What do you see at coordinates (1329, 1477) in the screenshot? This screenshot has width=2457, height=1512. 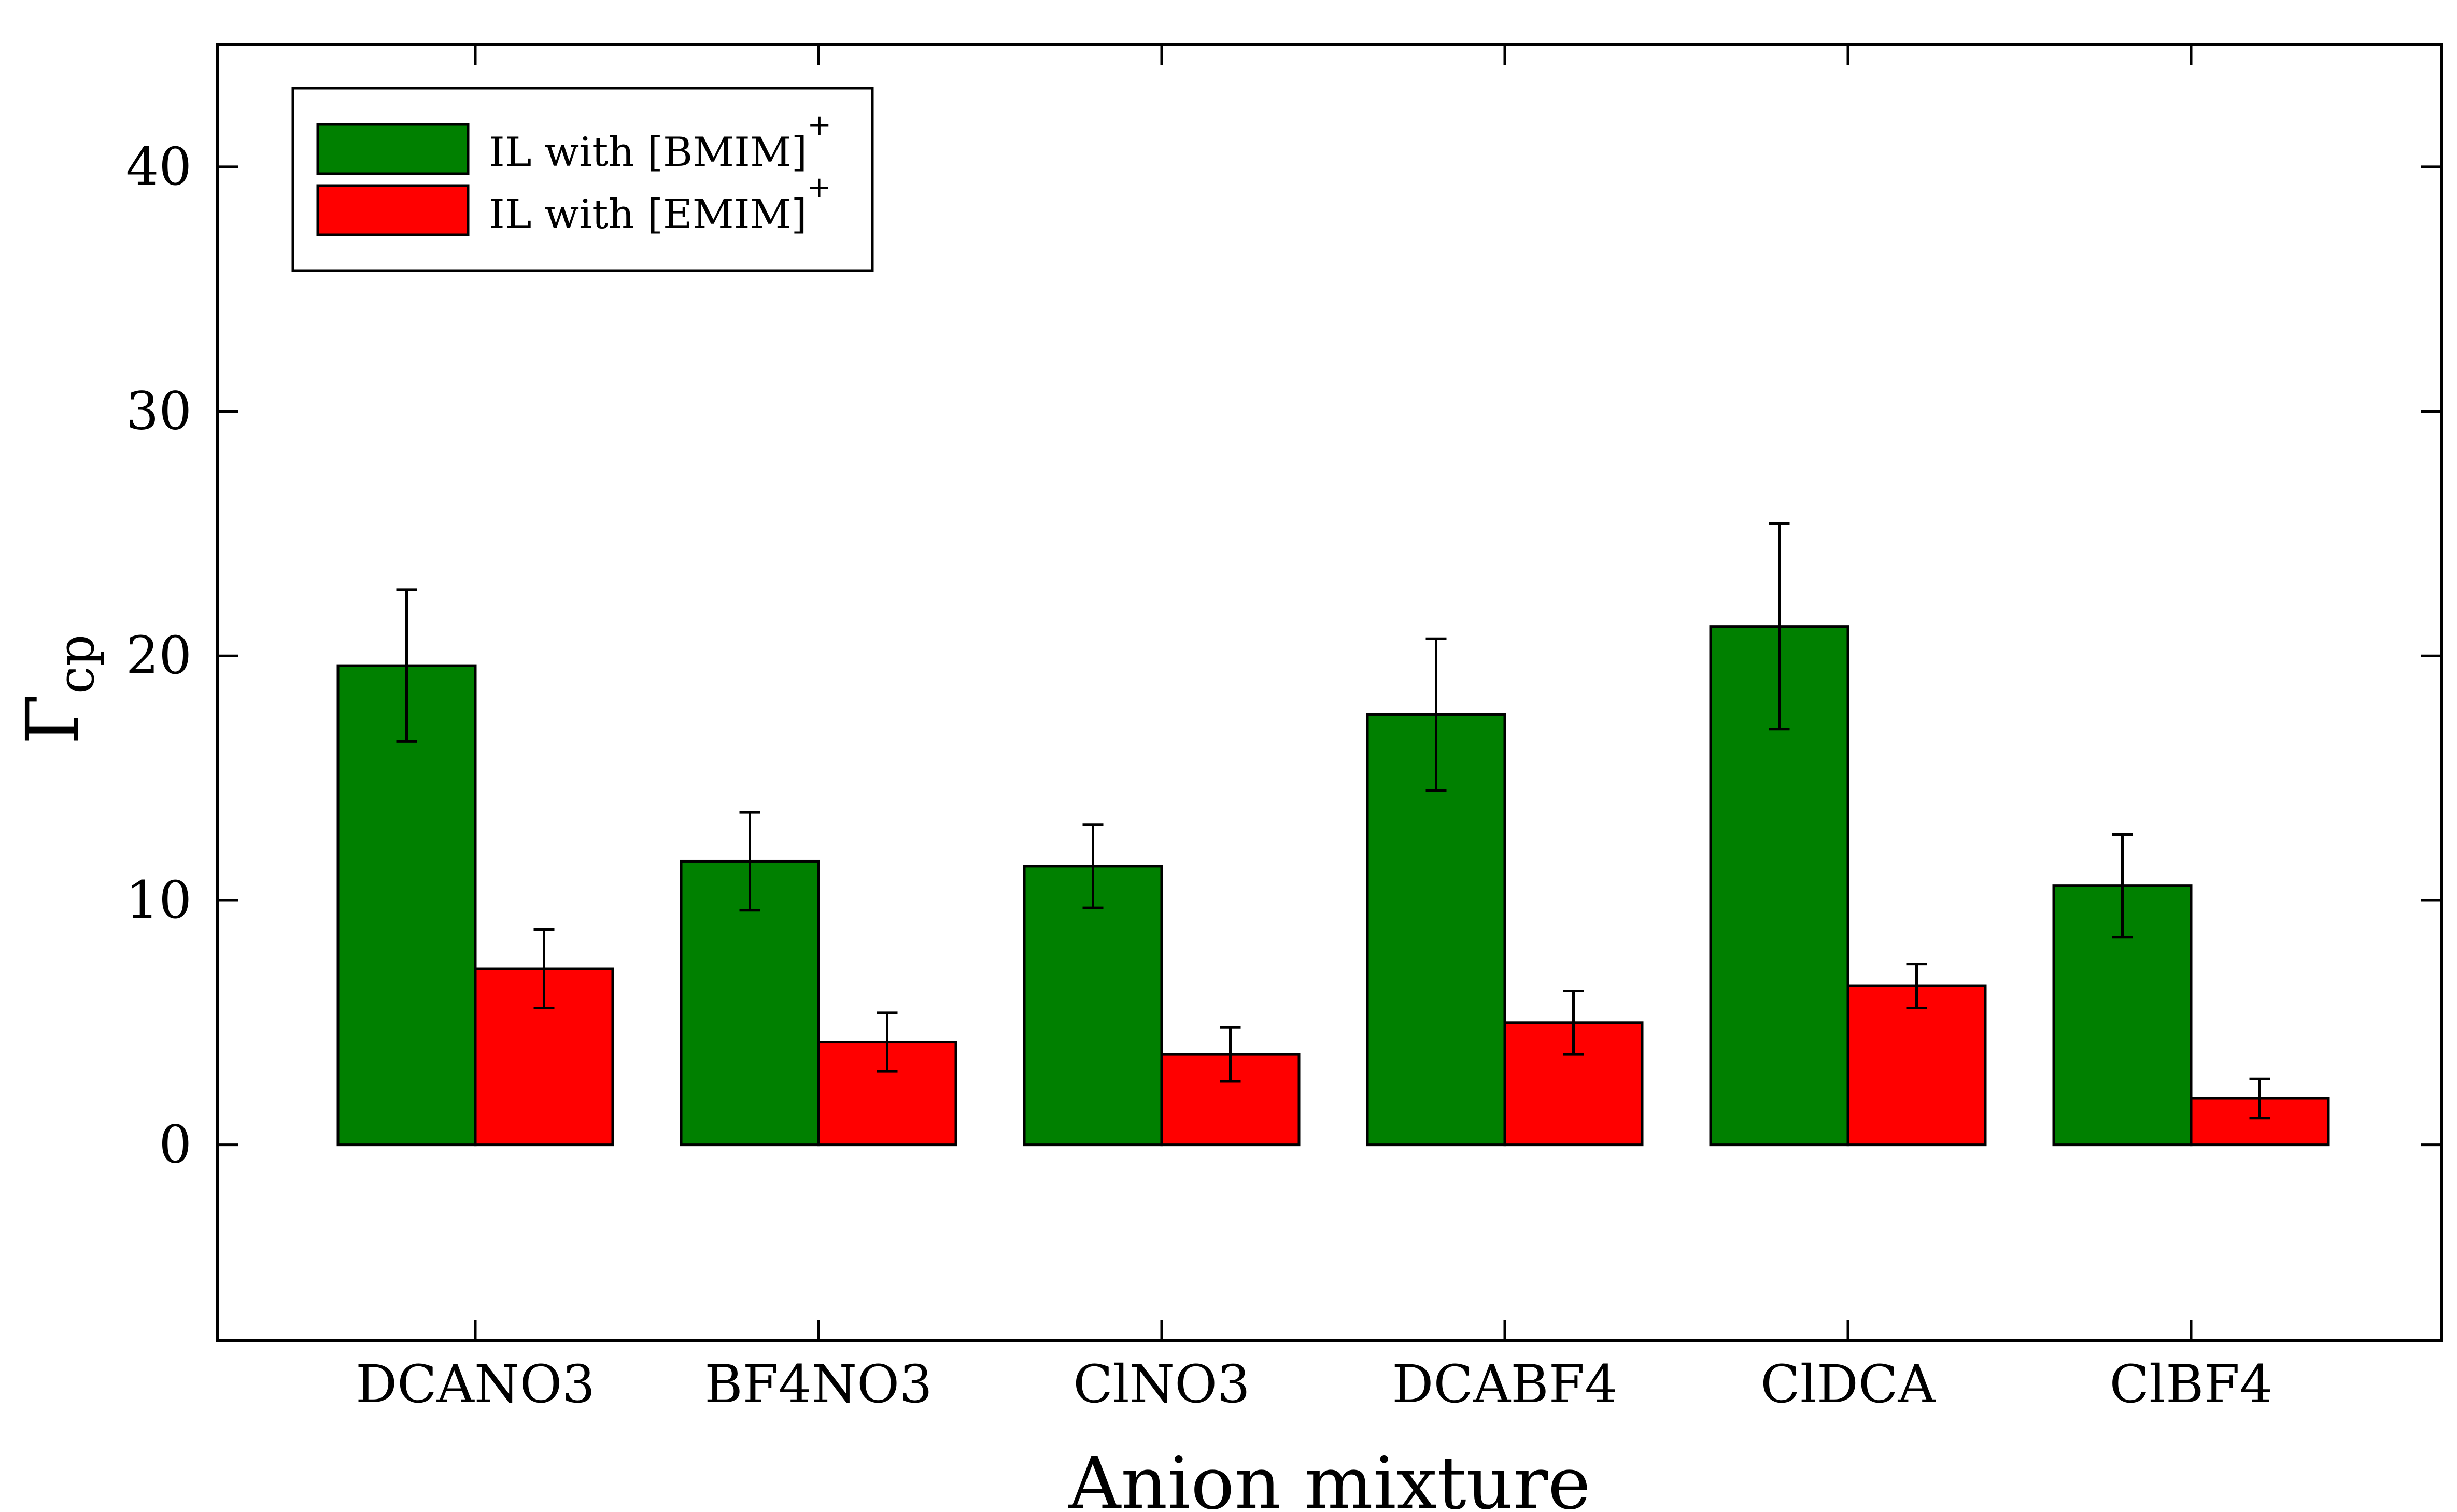 I see `x-axis-title: Anion mixture` at bounding box center [1329, 1477].